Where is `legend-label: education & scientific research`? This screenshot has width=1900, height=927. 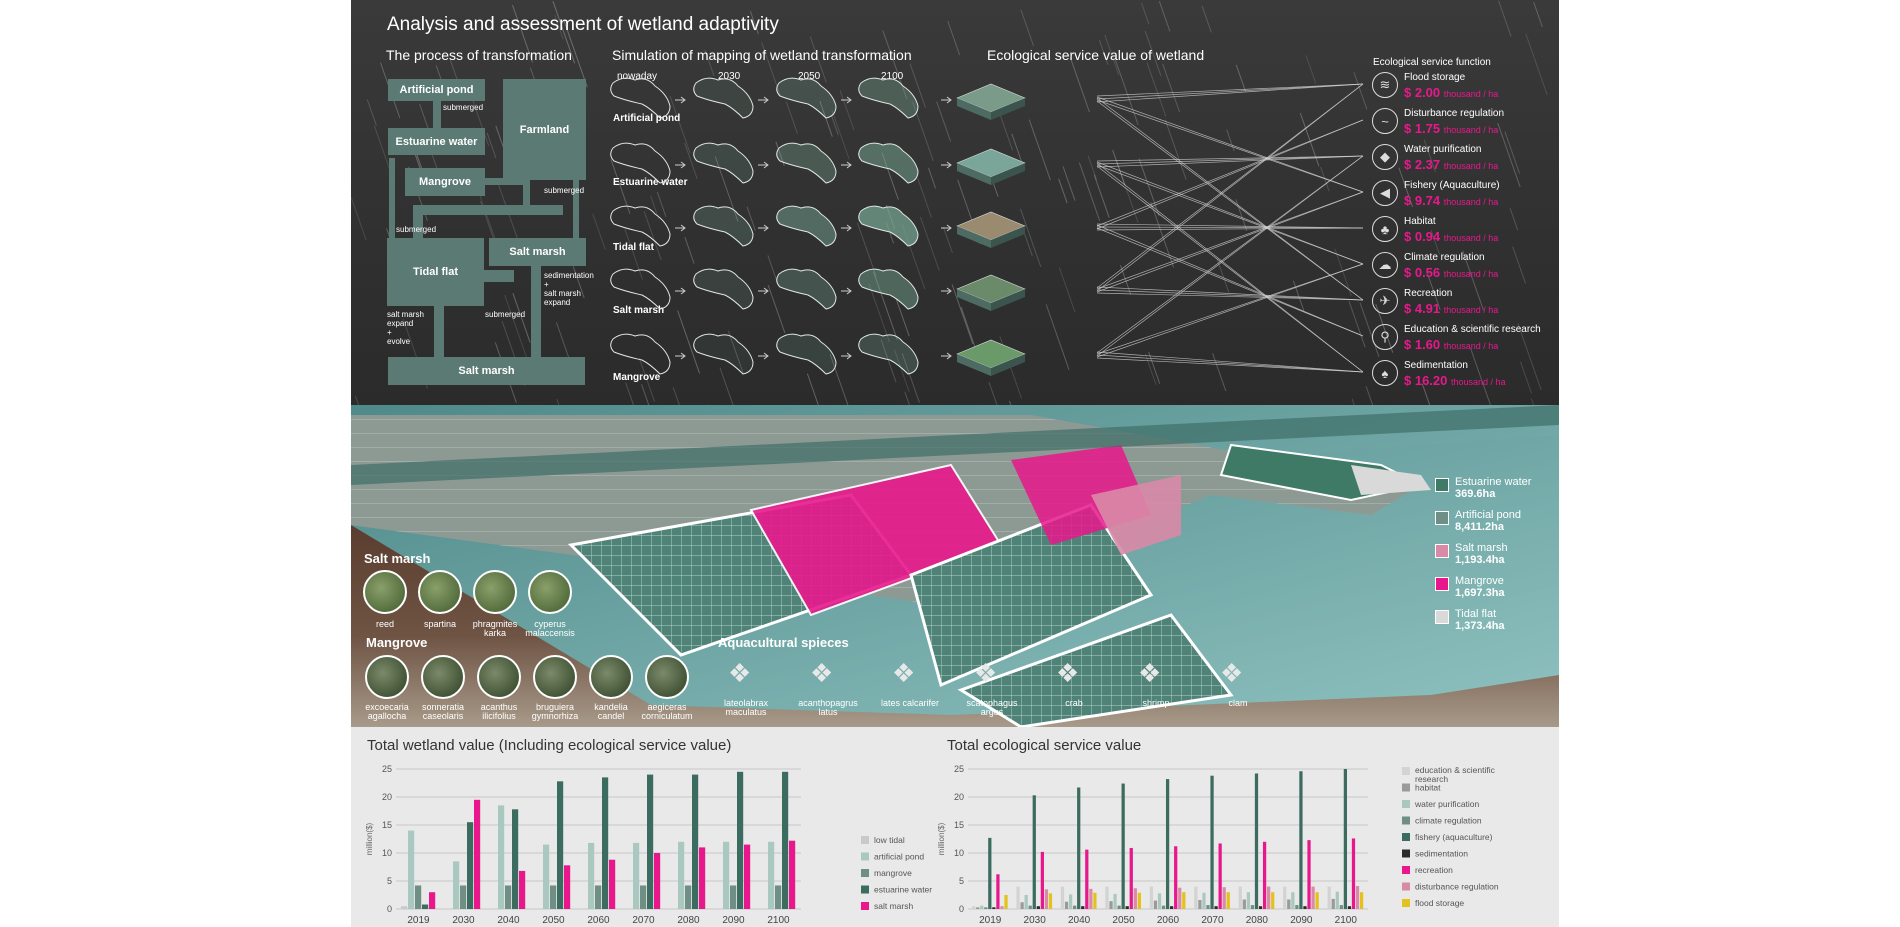
legend-label: education & scientific research is located at coordinates (1455, 774).